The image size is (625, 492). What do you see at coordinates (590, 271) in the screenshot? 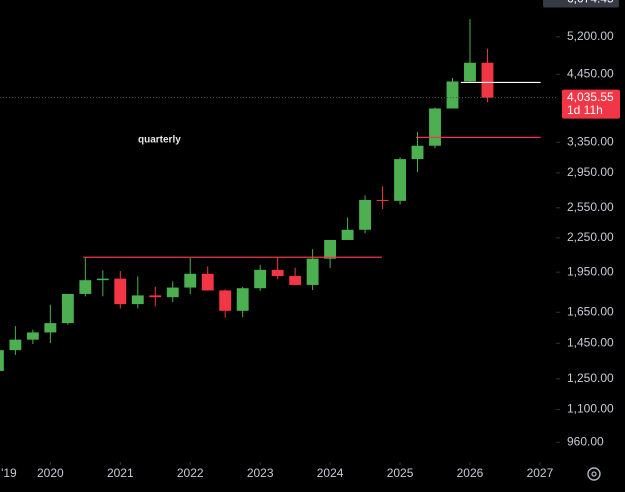
I see `y-tick-label: 1,950.00` at bounding box center [590, 271].